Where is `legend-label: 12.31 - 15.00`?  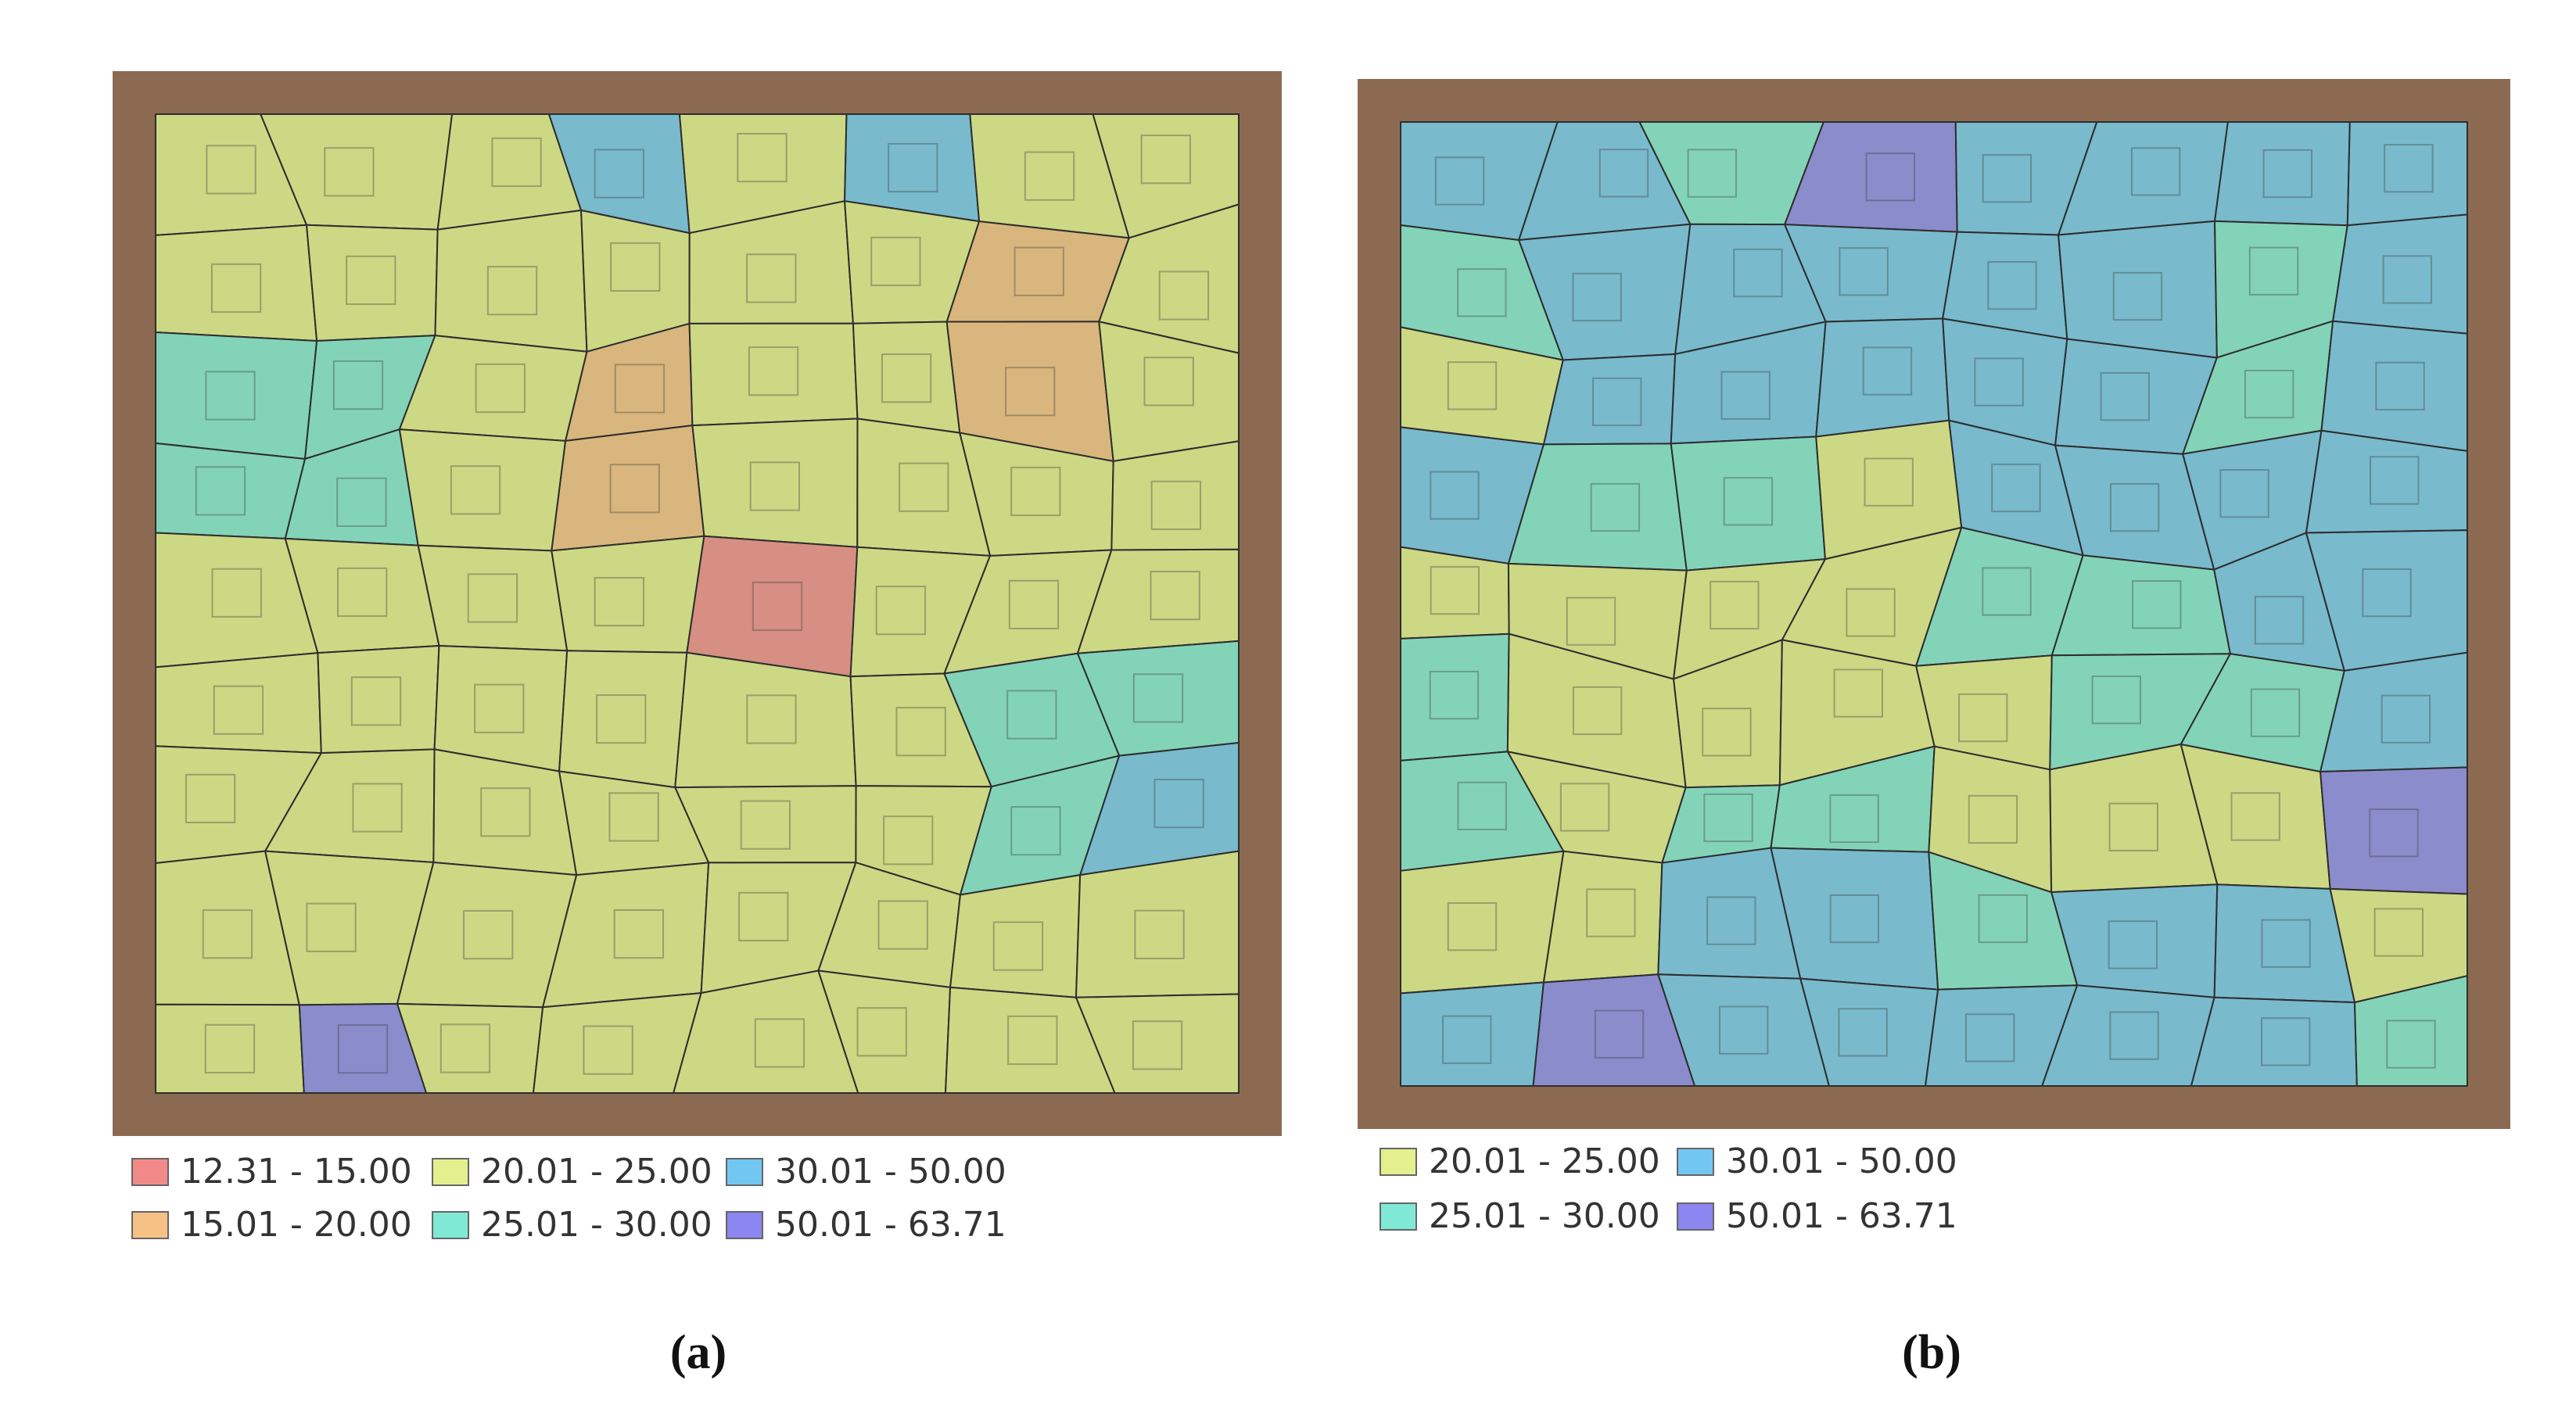 legend-label: 12.31 - 15.00 is located at coordinates (296, 1172).